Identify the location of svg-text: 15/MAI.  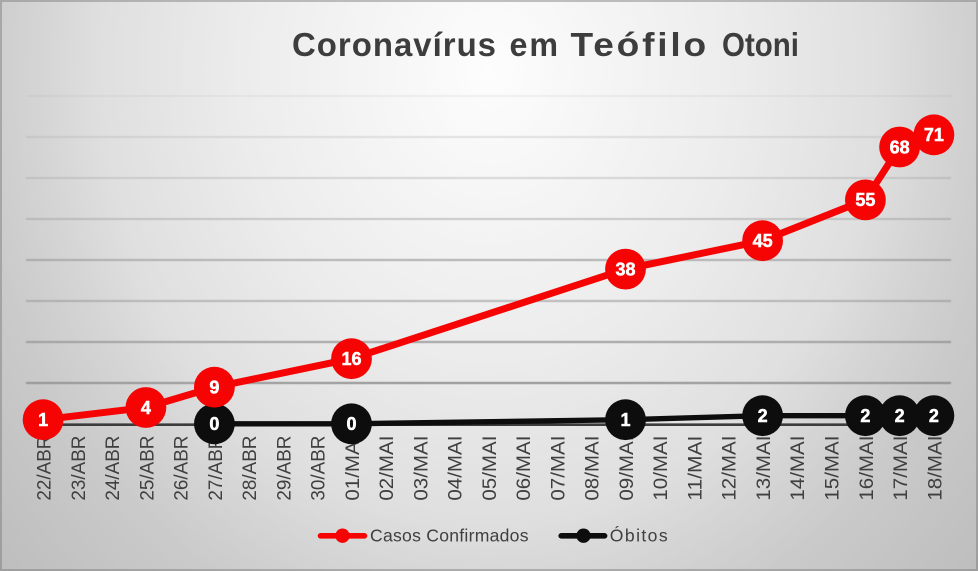
(833, 468).